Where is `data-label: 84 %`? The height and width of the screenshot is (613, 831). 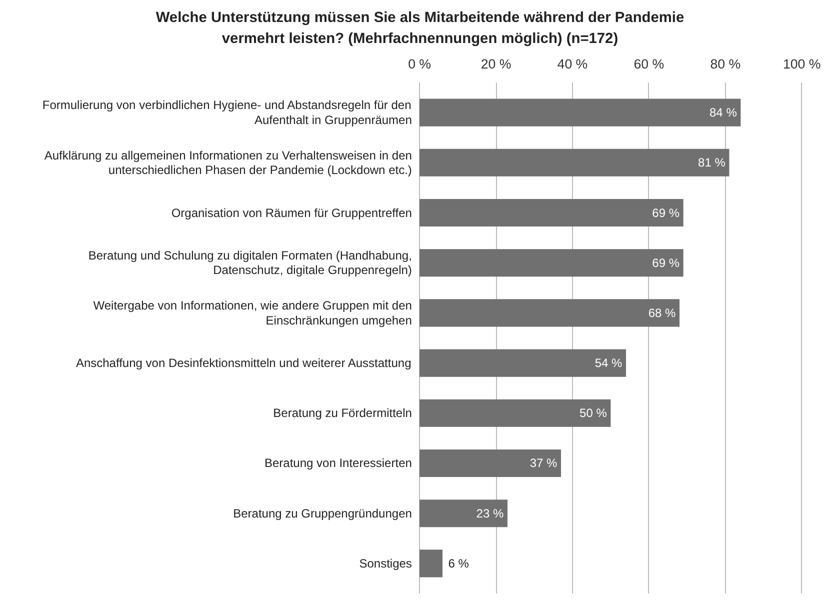
data-label: 84 % is located at coordinates (724, 113).